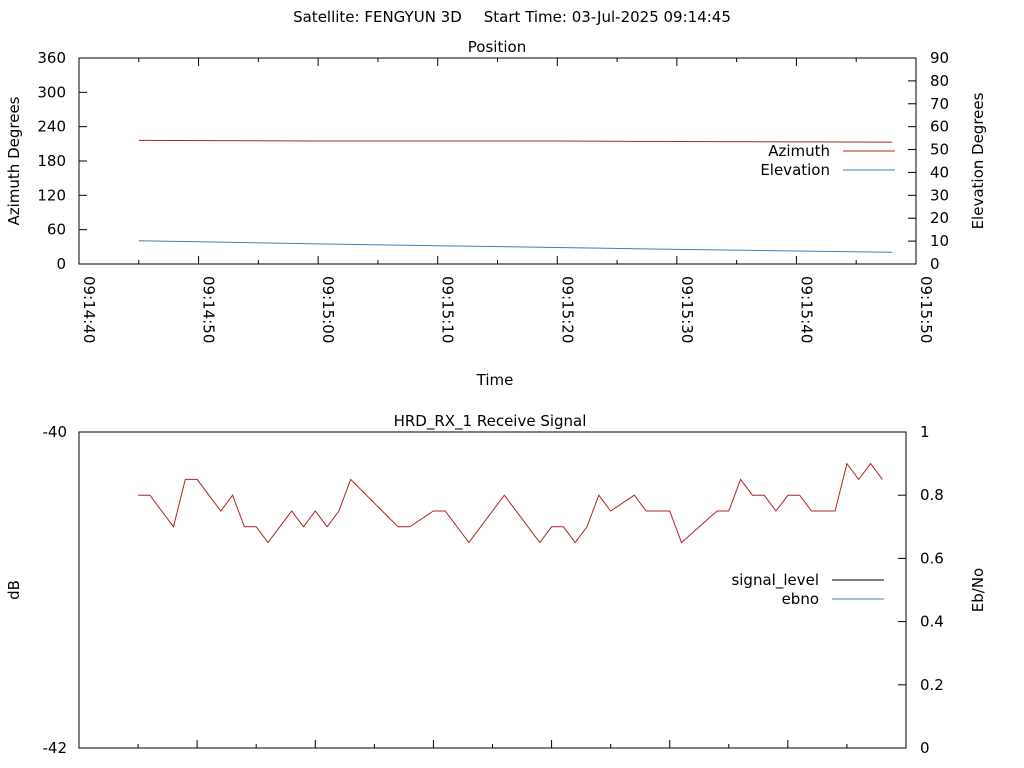  I want to click on ebno-tick-label: 1, so click(925, 432).